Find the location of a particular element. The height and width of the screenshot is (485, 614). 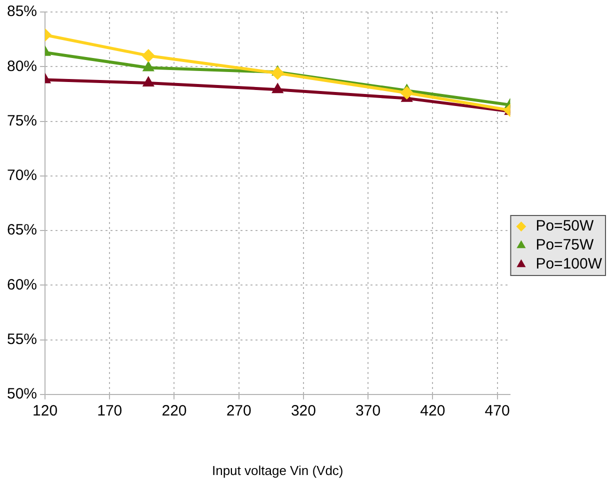

y-tick-label: 60% is located at coordinates (22, 285).